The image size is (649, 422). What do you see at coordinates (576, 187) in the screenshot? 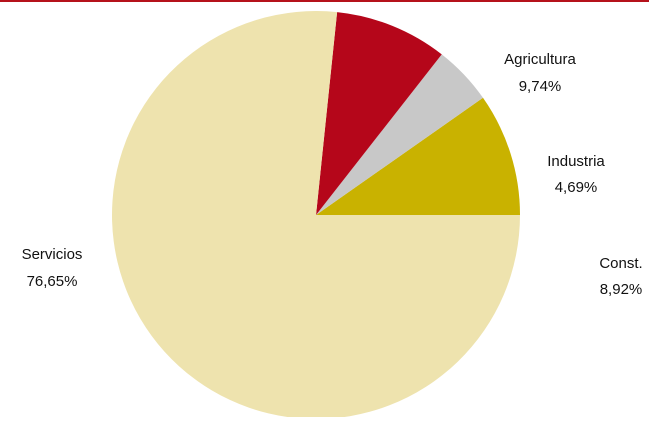
I see `slice-value-industria: 4,69%` at bounding box center [576, 187].